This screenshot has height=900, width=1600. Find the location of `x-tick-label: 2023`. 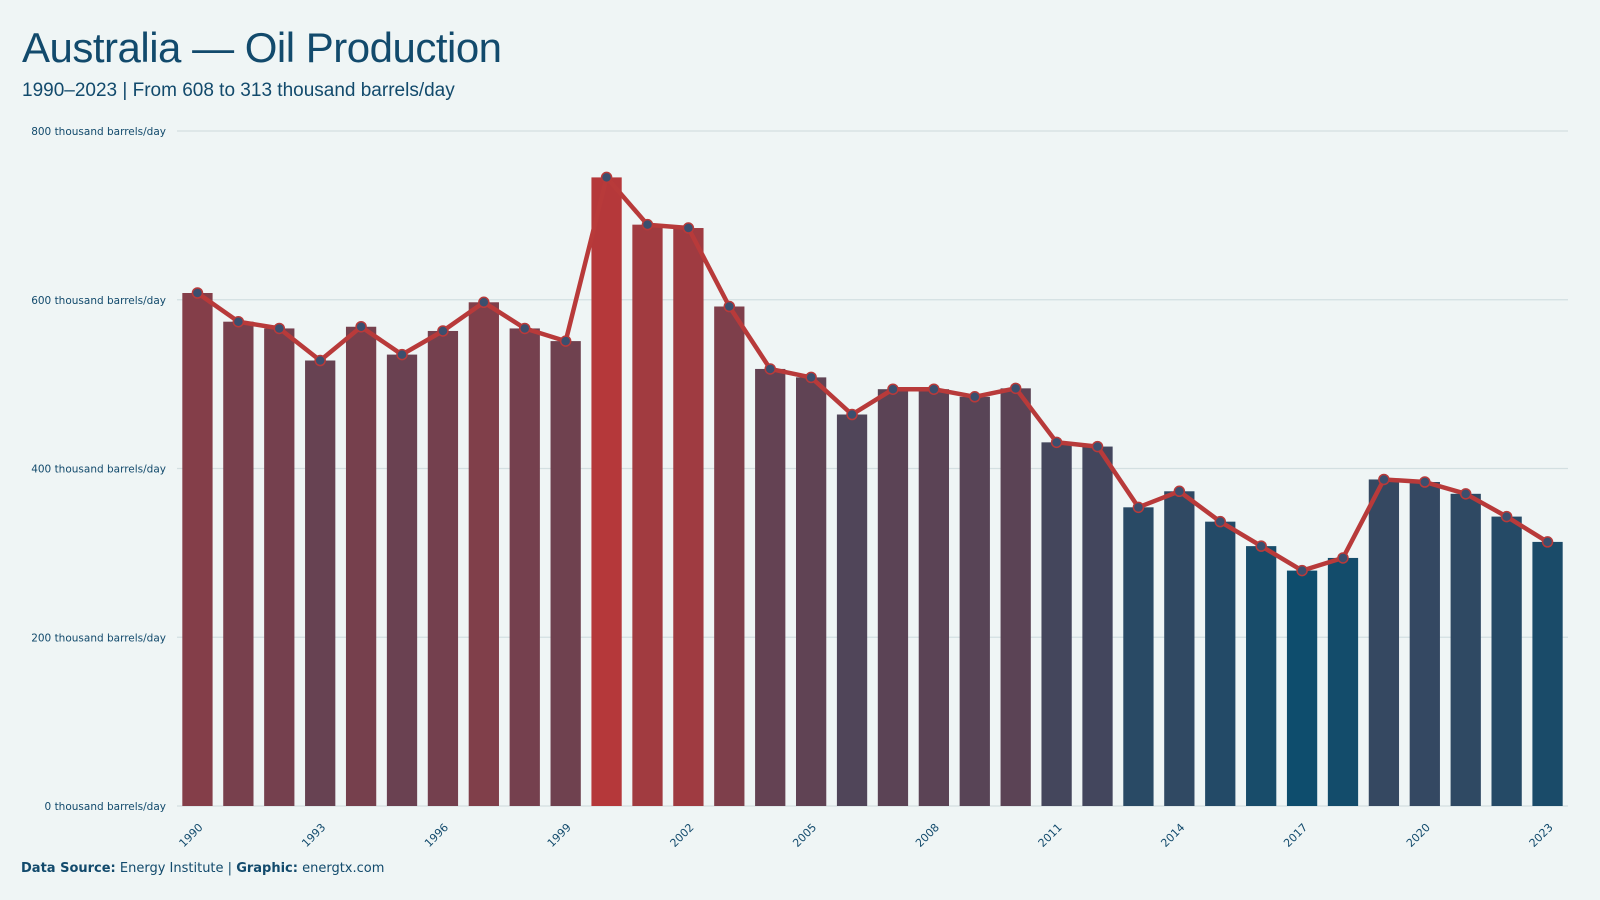

x-tick-label: 2023 is located at coordinates (1541, 835).